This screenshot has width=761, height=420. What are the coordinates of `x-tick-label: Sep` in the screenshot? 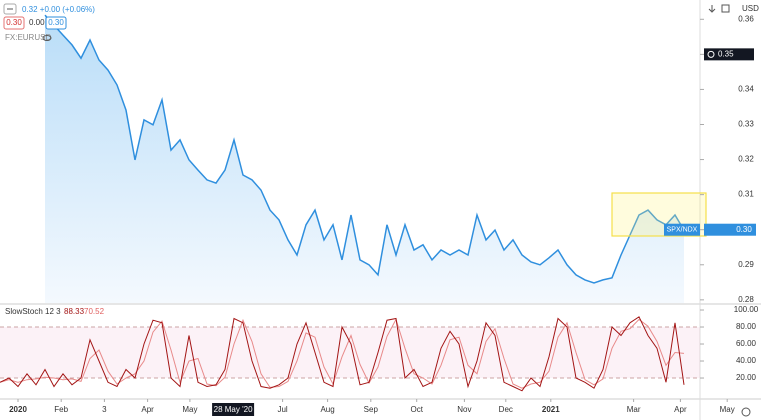 It's located at (371, 409).